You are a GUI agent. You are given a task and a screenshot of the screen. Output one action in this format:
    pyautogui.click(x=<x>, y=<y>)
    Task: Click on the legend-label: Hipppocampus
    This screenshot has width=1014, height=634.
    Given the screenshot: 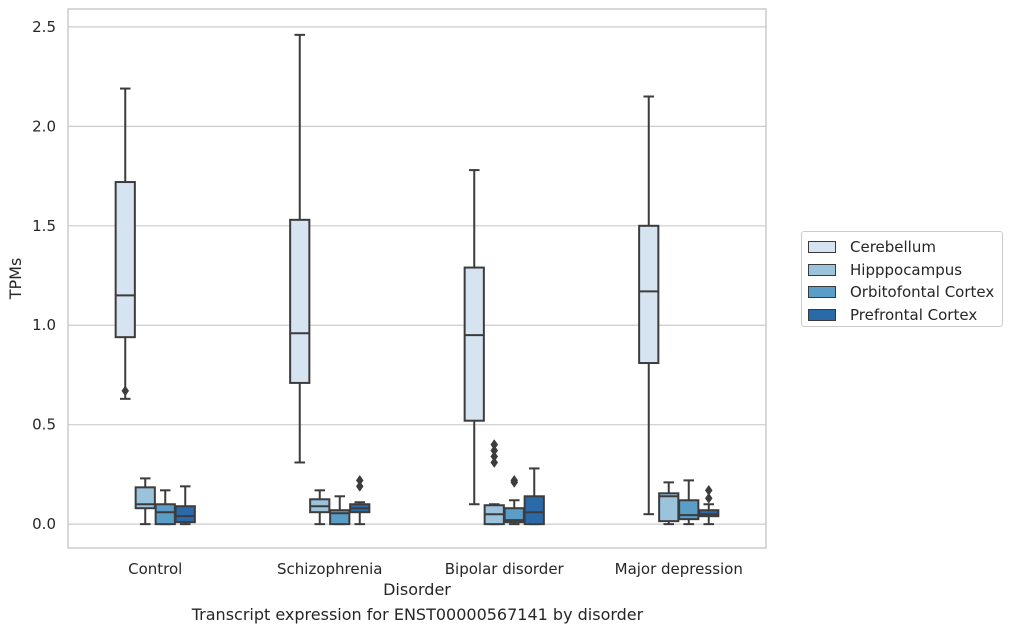 What is the action you would take?
    pyautogui.click(x=906, y=269)
    